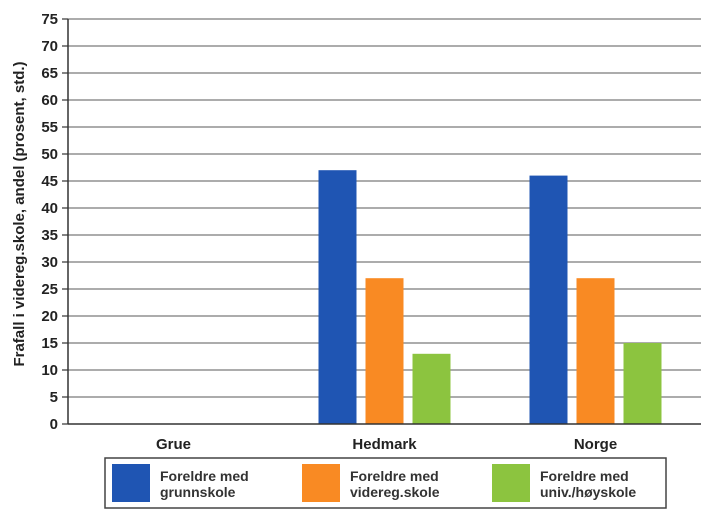 The height and width of the screenshot is (510, 701). Describe the element at coordinates (588, 492) in the screenshot. I see `legend-label: univ./høyskole` at that location.